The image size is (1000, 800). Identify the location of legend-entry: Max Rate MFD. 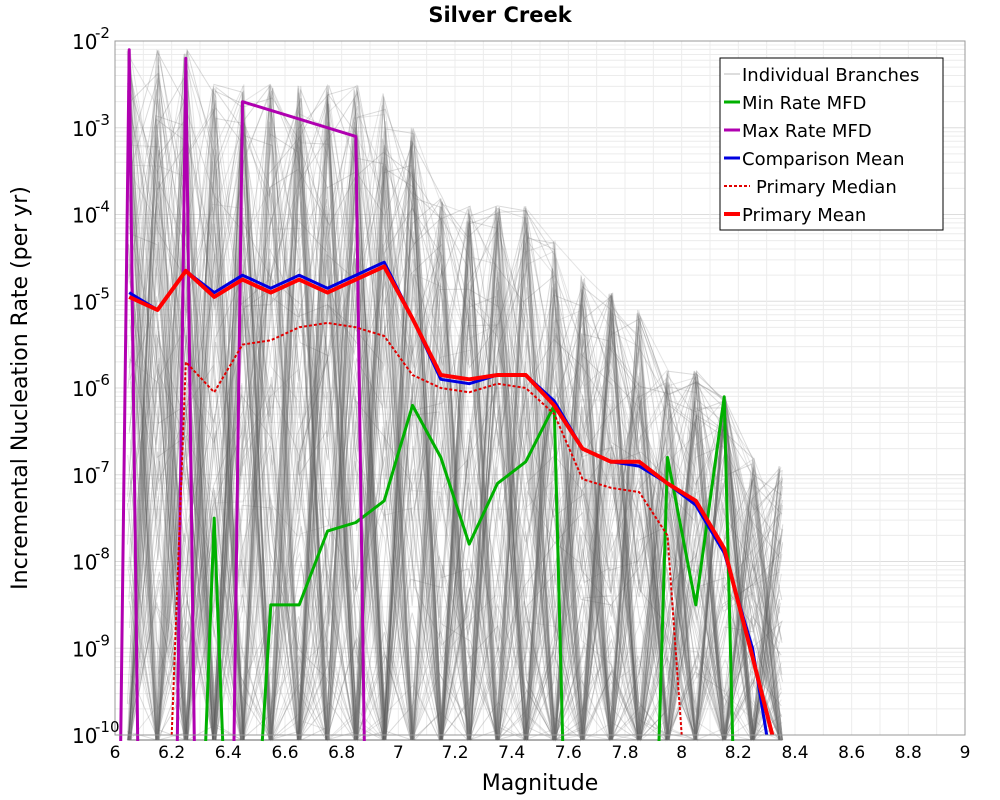
(798, 131).